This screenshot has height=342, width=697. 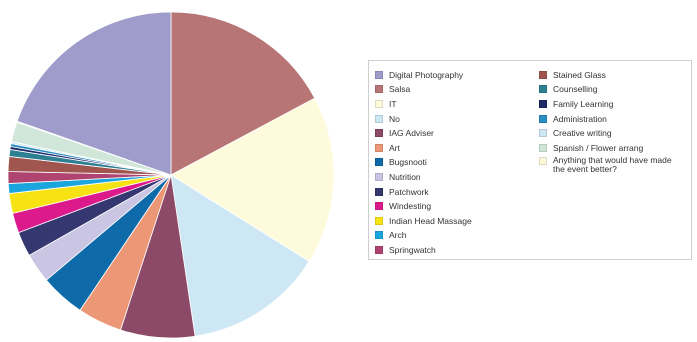 What do you see at coordinates (611, 90) in the screenshot?
I see `legend-item-counselling: Counselling` at bounding box center [611, 90].